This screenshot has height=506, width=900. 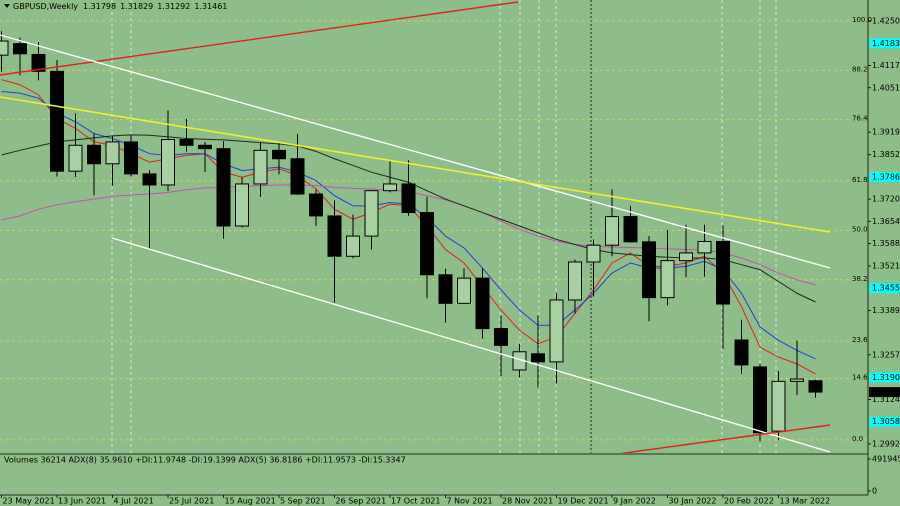 What do you see at coordinates (134, 501) in the screenshot?
I see `x-tick-label: 4 Jul 2021` at bounding box center [134, 501].